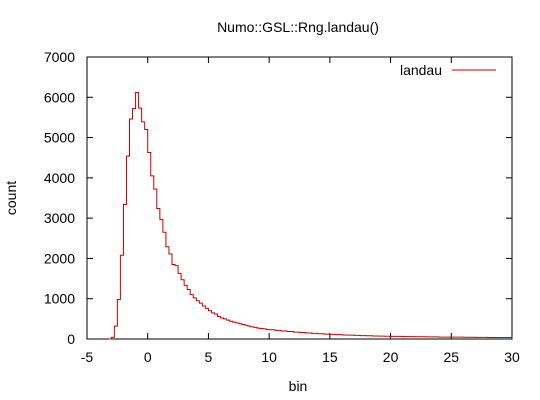 The image size is (540, 400). I want to click on chart-title: Numo::GSL::Rng.landau(), so click(298, 27).